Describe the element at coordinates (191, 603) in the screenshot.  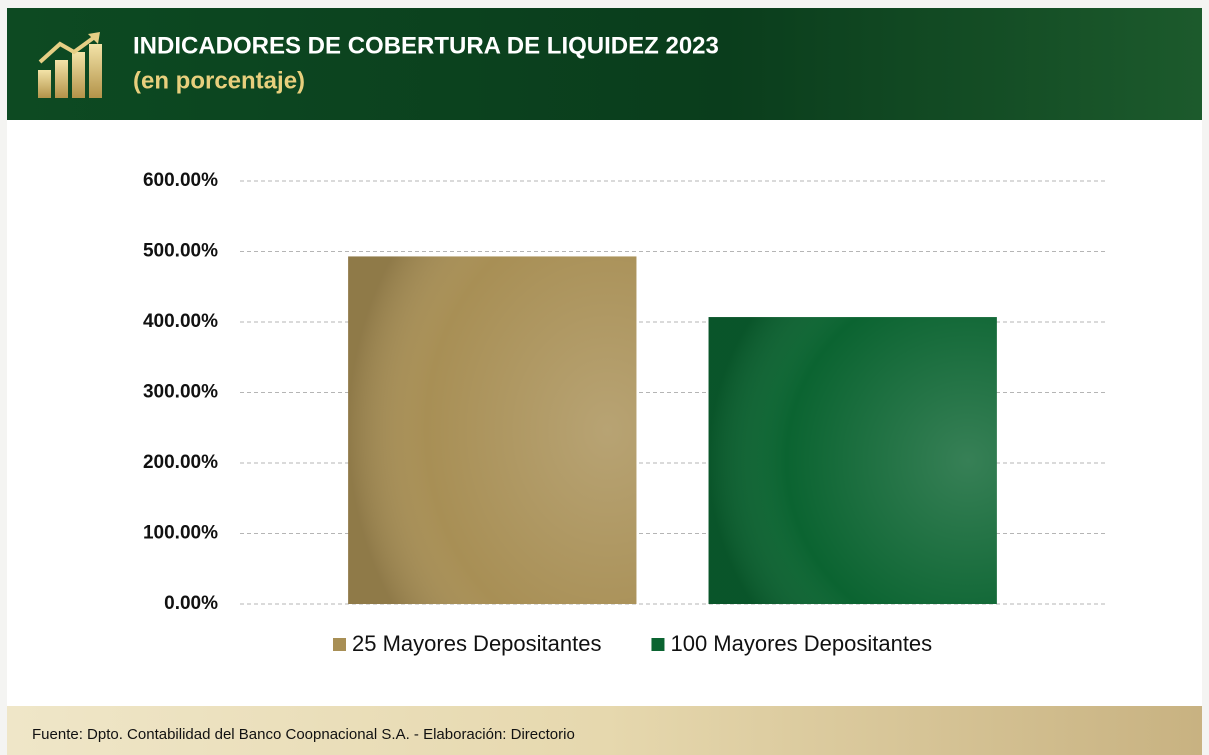
I see `y-tick-label: 0.00%` at that location.